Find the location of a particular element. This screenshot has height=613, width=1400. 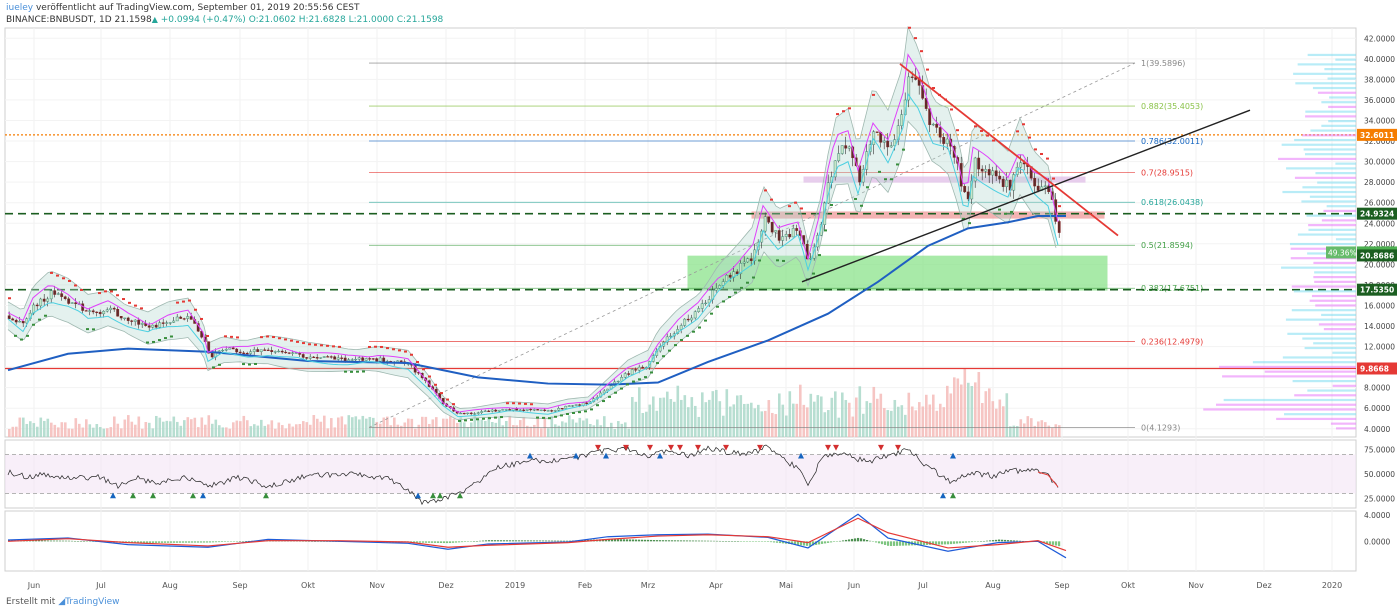

fib-level-label: 0.618(26.0438) is located at coordinates (1172, 202).